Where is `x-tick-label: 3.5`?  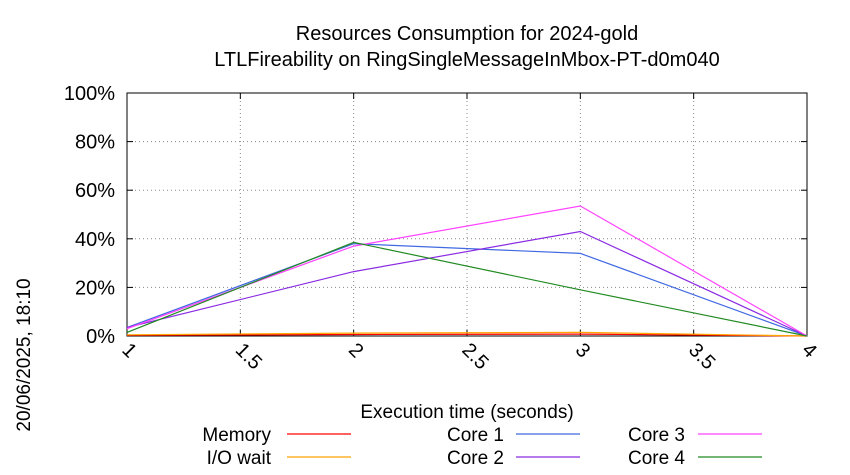 x-tick-label: 3.5 is located at coordinates (701, 356).